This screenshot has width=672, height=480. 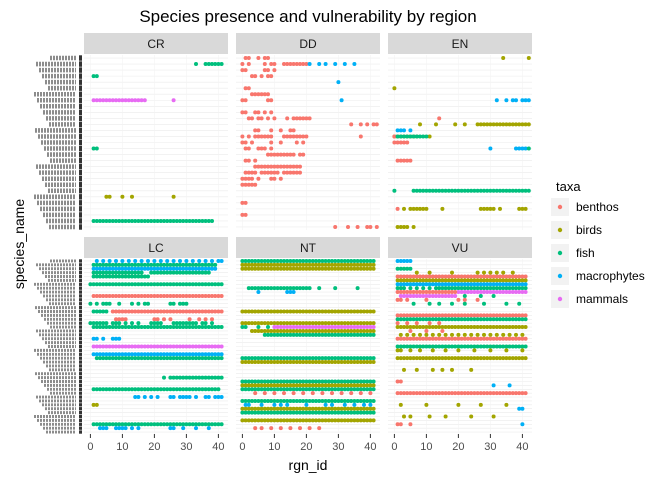 What do you see at coordinates (308, 248) in the screenshot?
I see `facet-strip-label: NT` at bounding box center [308, 248].